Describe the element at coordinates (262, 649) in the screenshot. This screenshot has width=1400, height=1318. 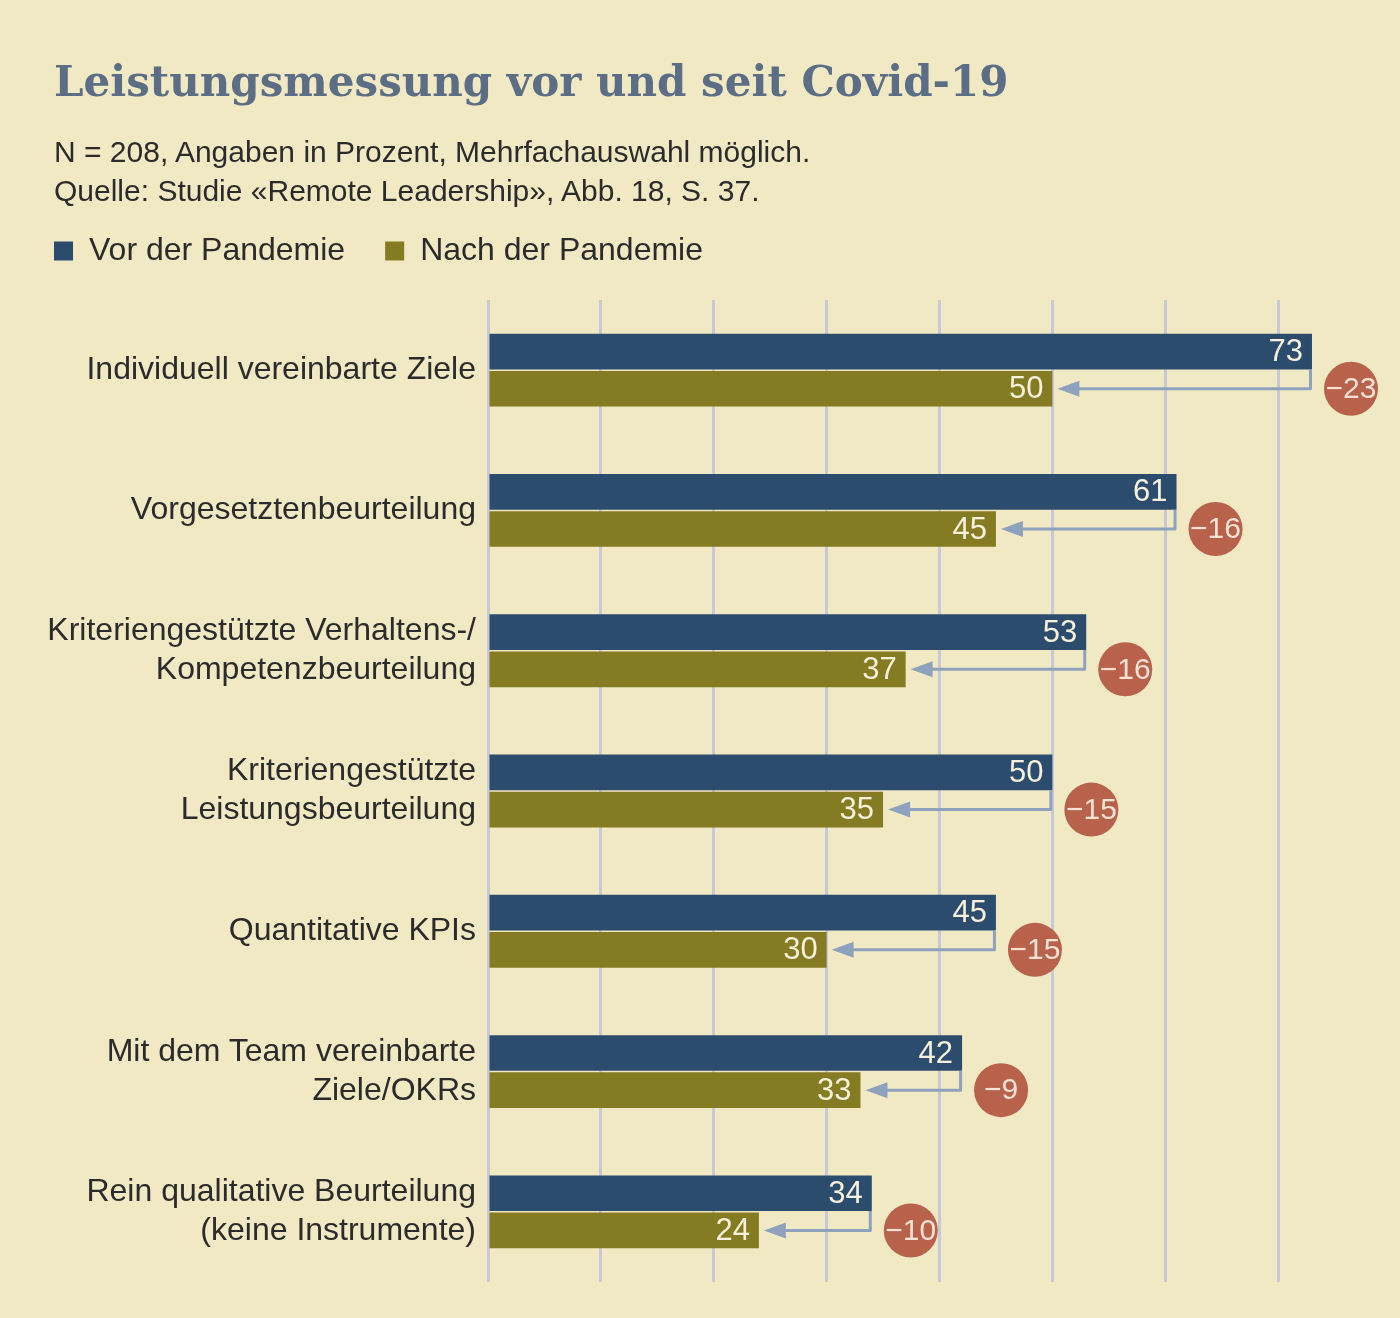
I see `y-tick-label: Kriteriengestützte Verhaltens-/ Kompetenzbeurteilung` at that location.